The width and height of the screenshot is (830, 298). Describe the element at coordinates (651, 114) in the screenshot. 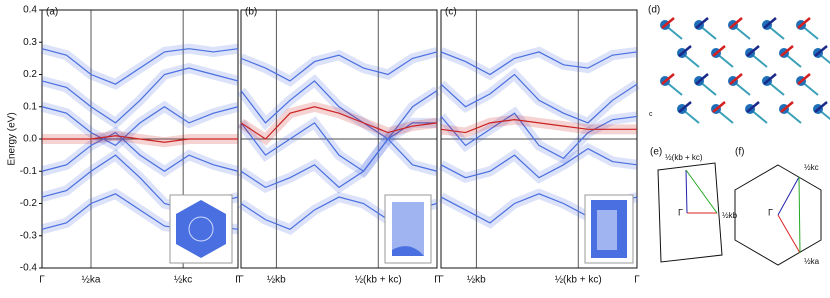

I see `axis-label: c` at that location.